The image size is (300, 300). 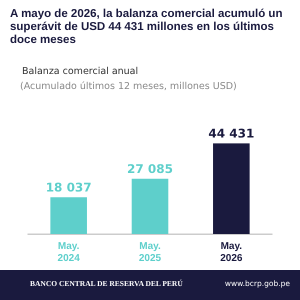 What do you see at coordinates (69, 252) in the screenshot?
I see `x-tick-label: May. 2024` at bounding box center [69, 252].